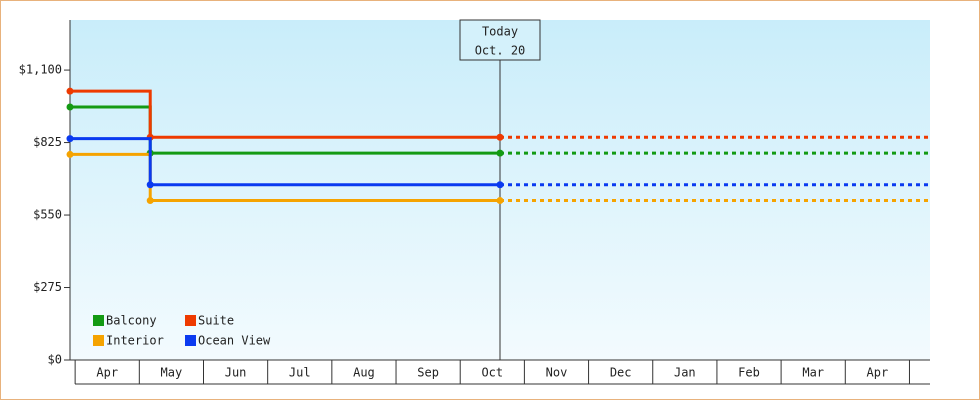 The width and height of the screenshot is (980, 400). Describe the element at coordinates (40, 70) in the screenshot. I see `y-tick-label: $1,100` at that location.